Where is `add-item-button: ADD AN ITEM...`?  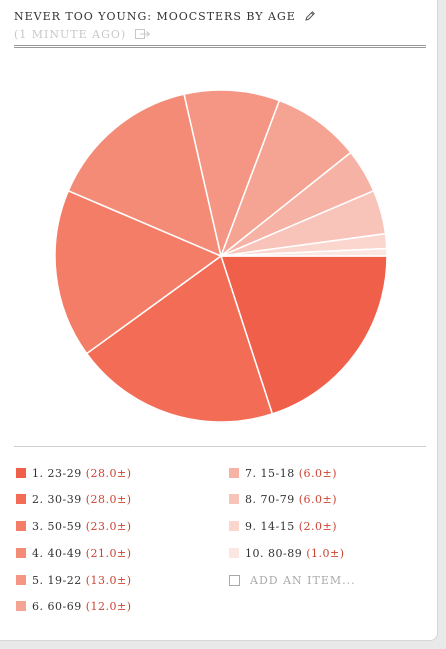
add-item-button: ADD AN ITEM... is located at coordinates (292, 580).